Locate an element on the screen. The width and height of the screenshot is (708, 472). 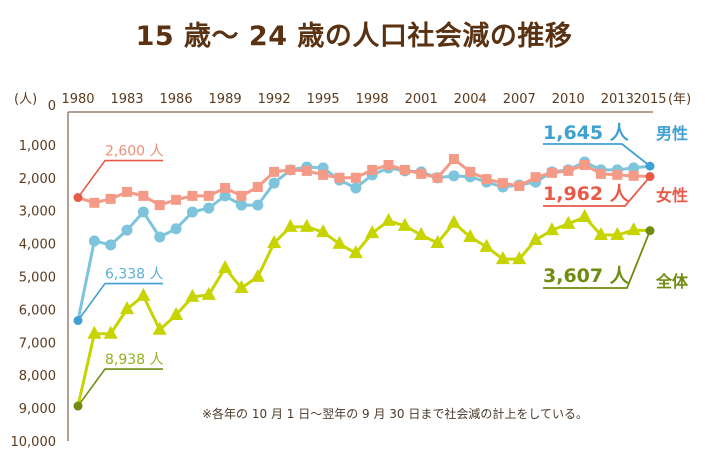
y-axis-label: (人) is located at coordinates (25, 99).